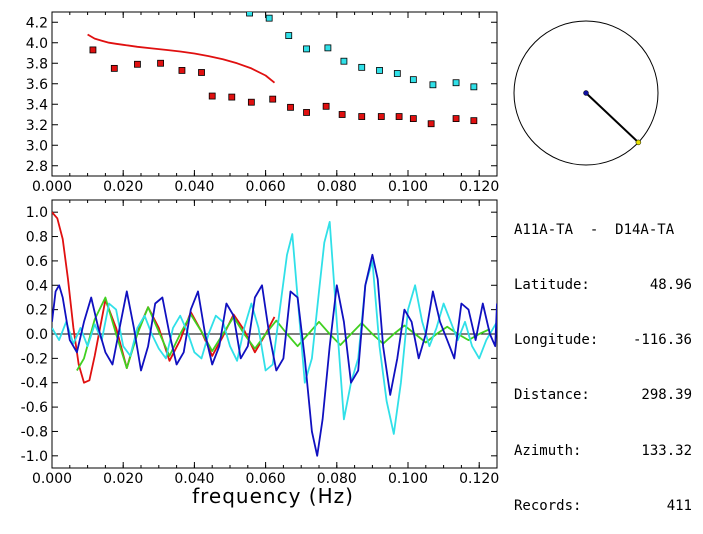 Image resolution: width=703 pixels, height=534 pixels. What do you see at coordinates (37, 126) in the screenshot?
I see `y-tick-label: 3.2` at bounding box center [37, 126].